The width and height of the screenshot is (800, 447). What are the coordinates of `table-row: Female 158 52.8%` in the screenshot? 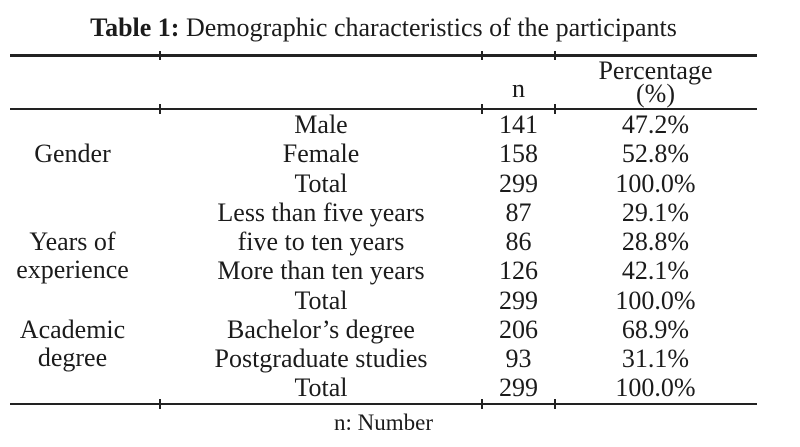 It's located at (383, 153).